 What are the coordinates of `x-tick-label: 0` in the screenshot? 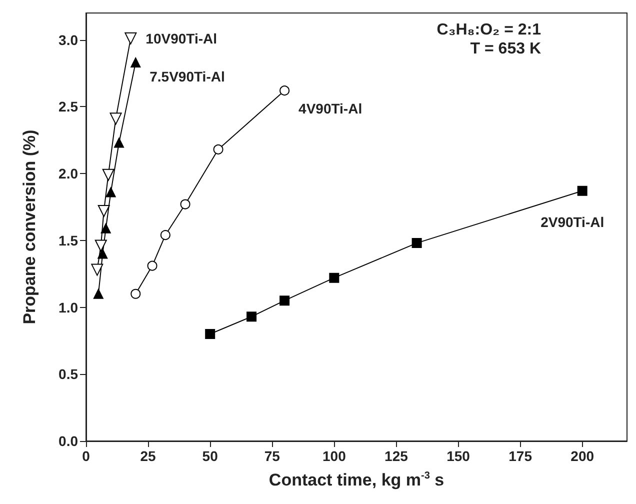 It's located at (86, 456).